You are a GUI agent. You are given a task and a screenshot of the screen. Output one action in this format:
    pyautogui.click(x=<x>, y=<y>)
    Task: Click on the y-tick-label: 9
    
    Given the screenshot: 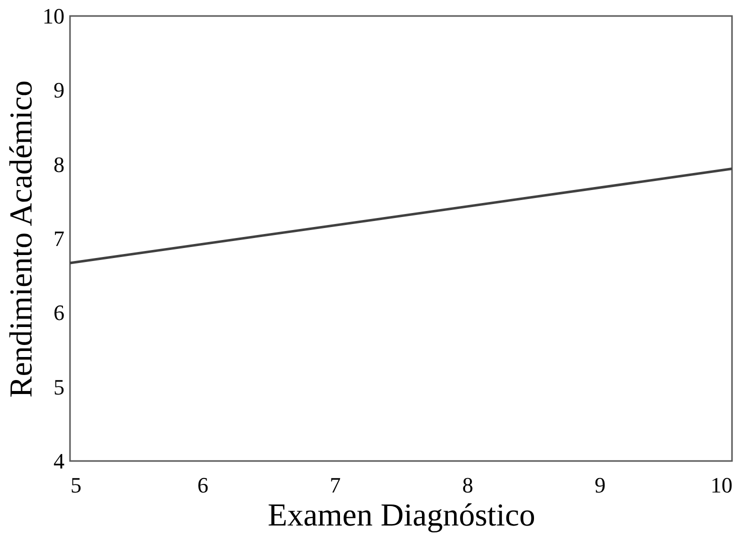 What is the action you would take?
    pyautogui.click(x=59, y=90)
    